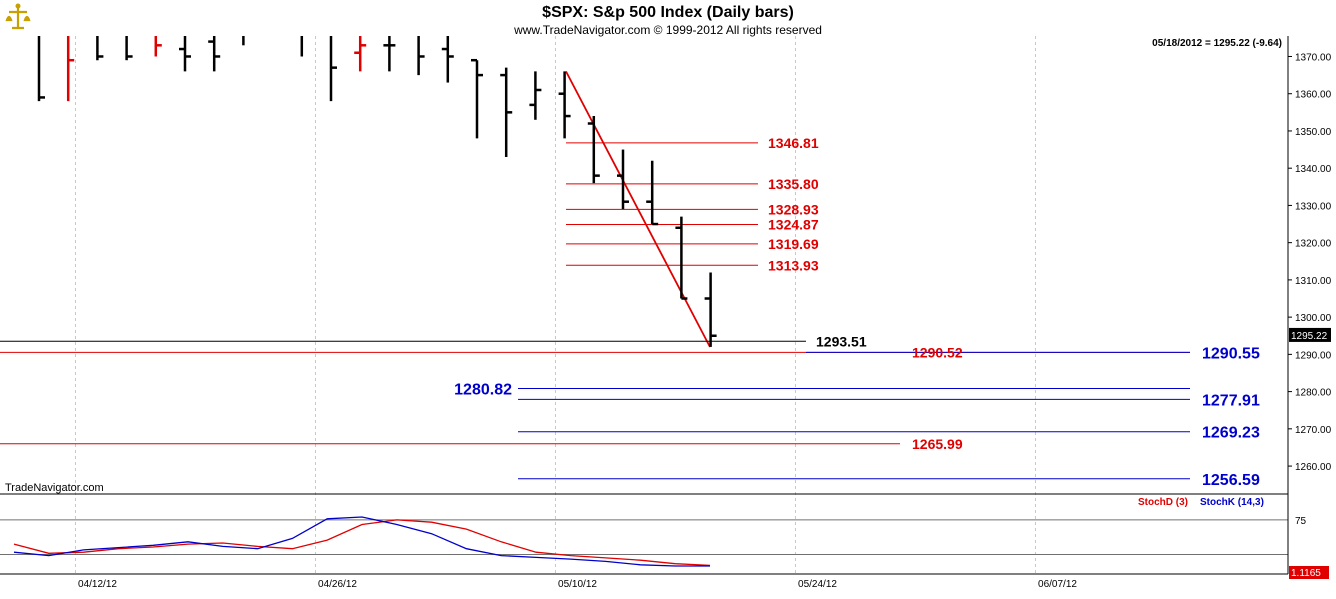 The width and height of the screenshot is (1336, 599). I want to click on stoch-last-tag, so click(1309, 572).